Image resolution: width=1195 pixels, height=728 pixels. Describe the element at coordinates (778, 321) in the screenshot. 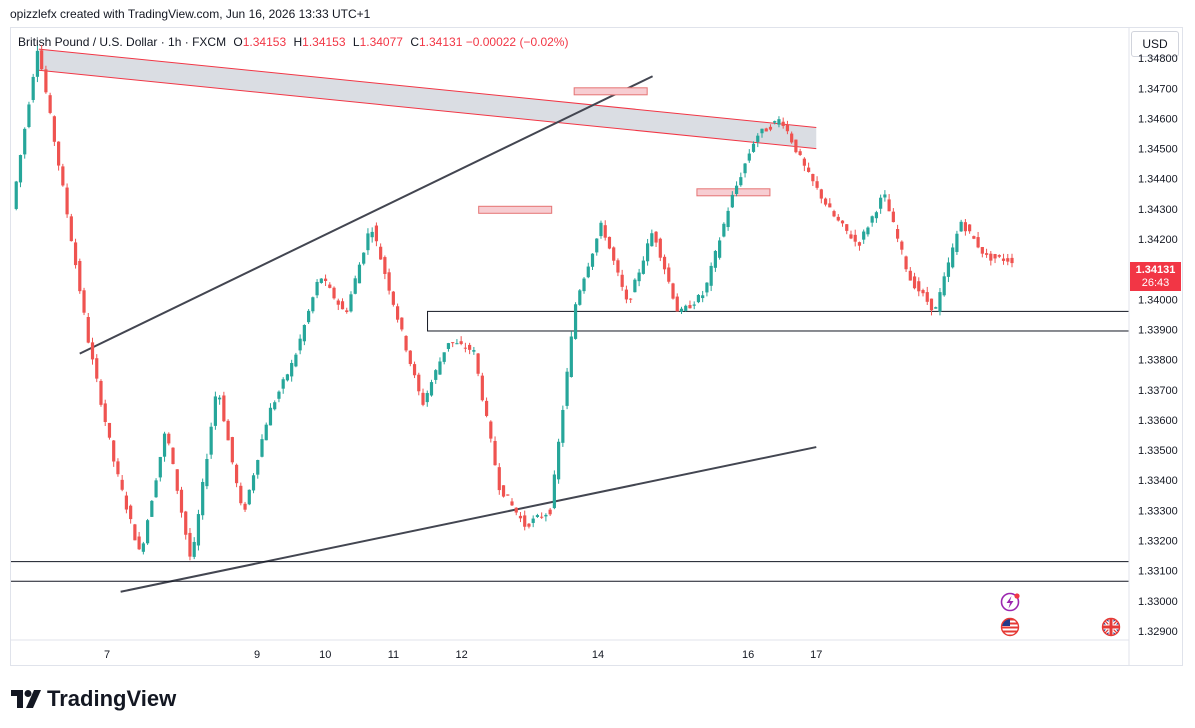

I see `support-zone-box` at that location.